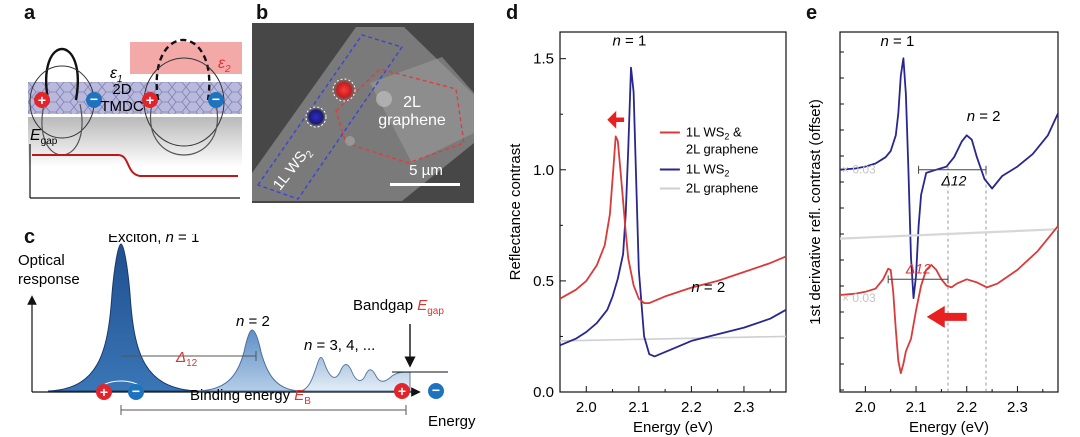 Image resolution: width=1080 pixels, height=437 pixels. I want to click on e-x-tick-label: 2.3, so click(1017, 407).